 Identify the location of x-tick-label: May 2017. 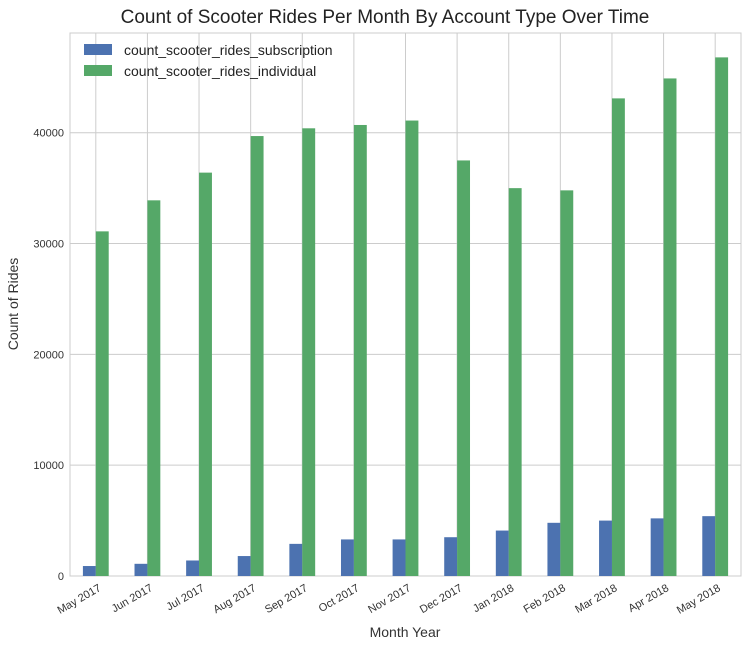
(79, 599).